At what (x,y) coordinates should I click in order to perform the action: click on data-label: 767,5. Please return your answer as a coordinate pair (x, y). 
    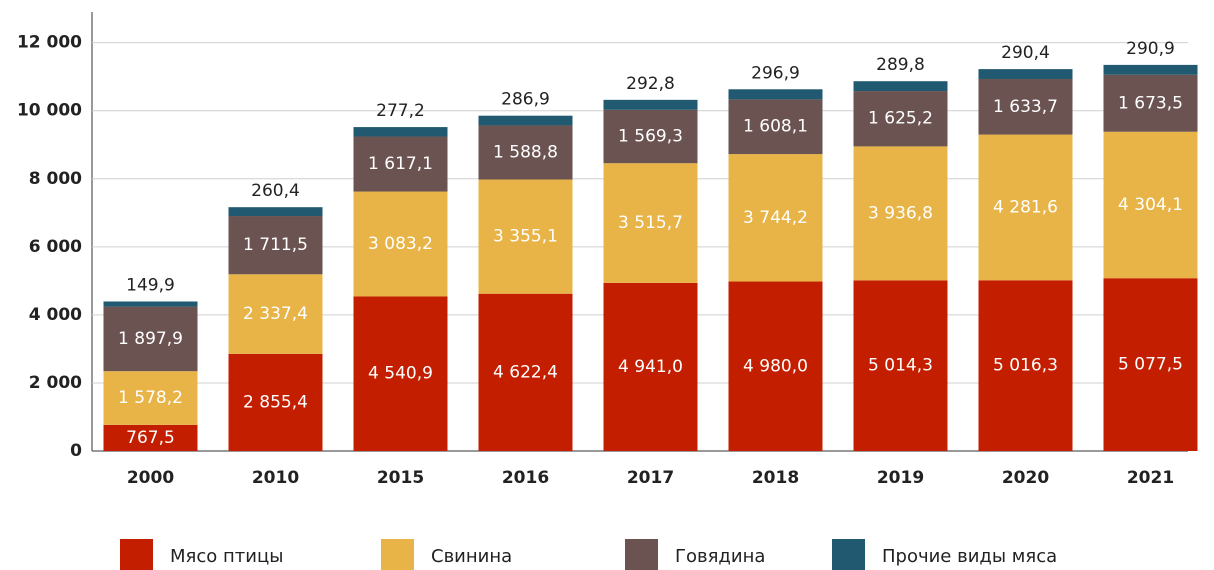
    Looking at the image, I should click on (150, 438).